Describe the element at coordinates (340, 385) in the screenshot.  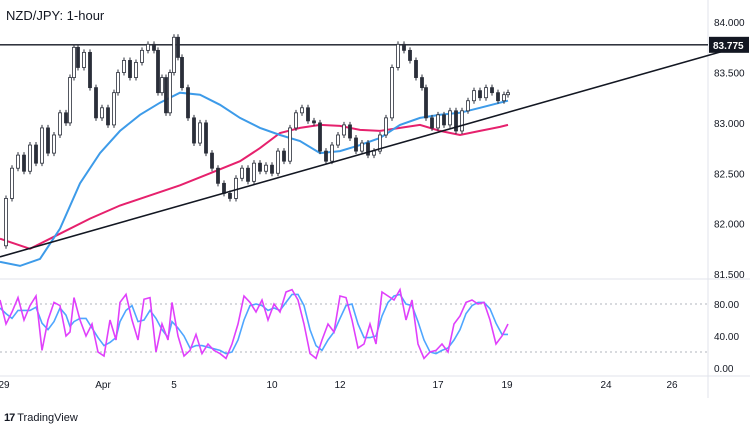
I see `time-tick-label: 12` at that location.